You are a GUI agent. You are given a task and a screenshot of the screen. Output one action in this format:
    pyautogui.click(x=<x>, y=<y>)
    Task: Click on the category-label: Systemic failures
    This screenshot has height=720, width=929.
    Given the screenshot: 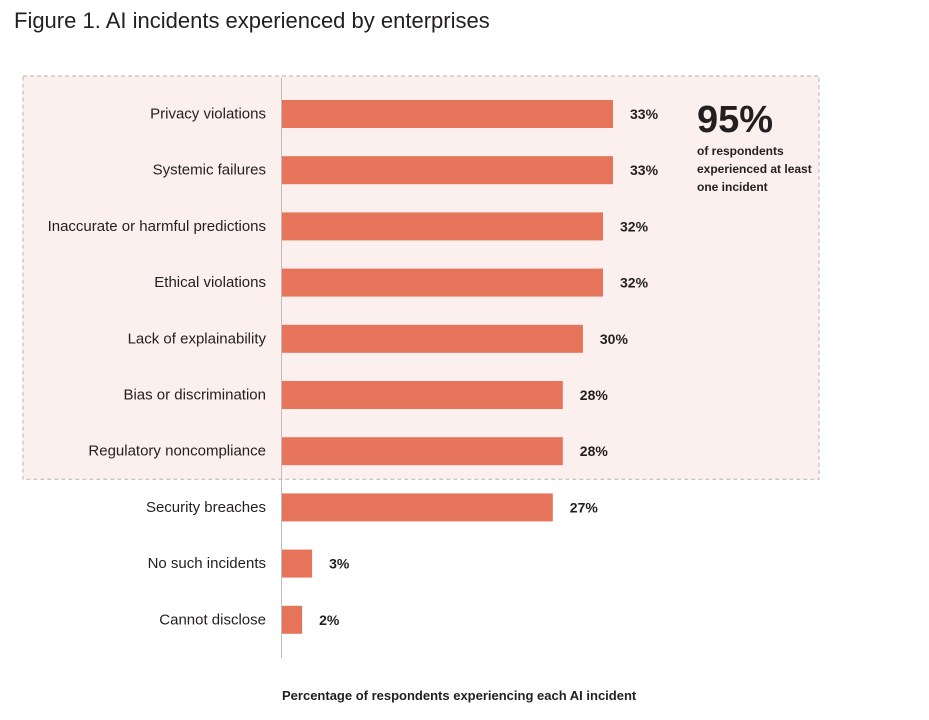 What is the action you would take?
    pyautogui.click(x=209, y=170)
    